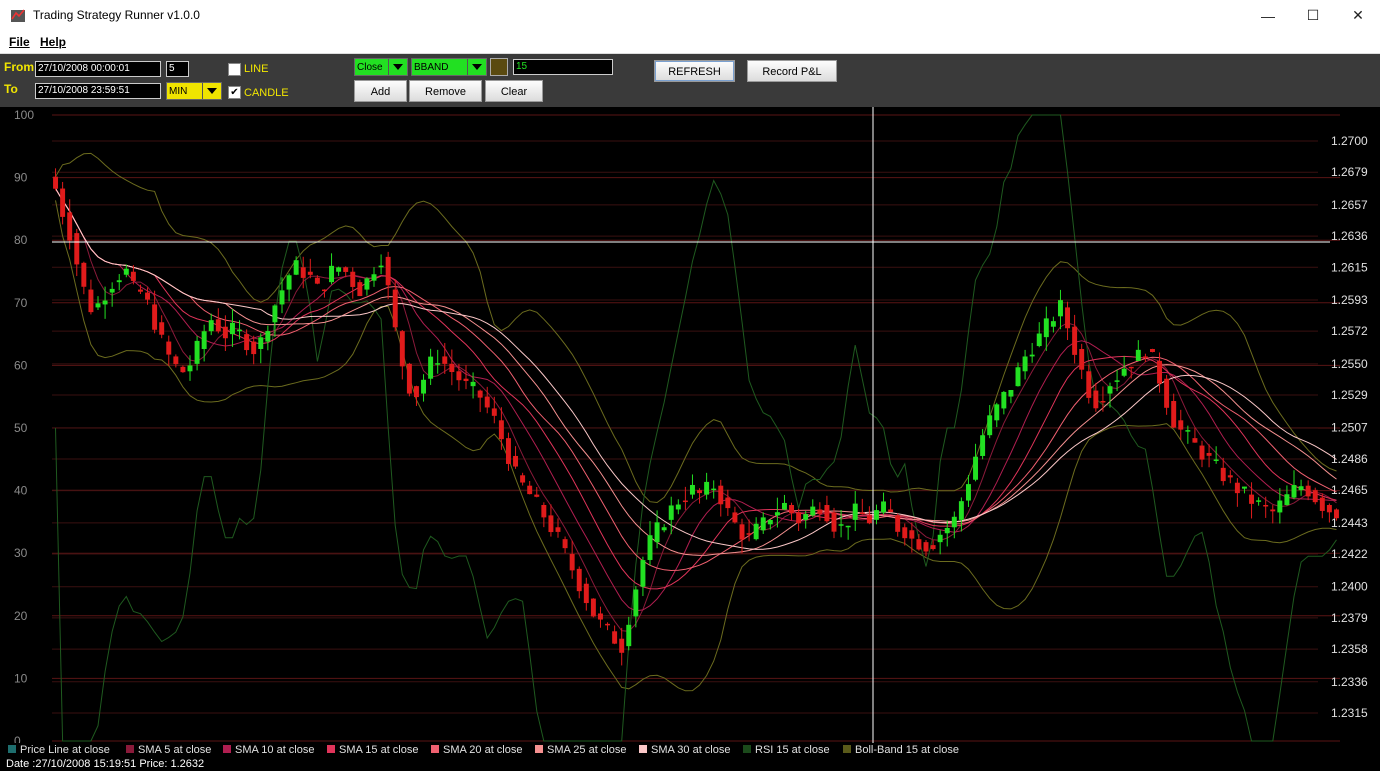 The height and width of the screenshot is (771, 1380). Describe the element at coordinates (445, 91) in the screenshot. I see `remove-button: Remove` at that location.